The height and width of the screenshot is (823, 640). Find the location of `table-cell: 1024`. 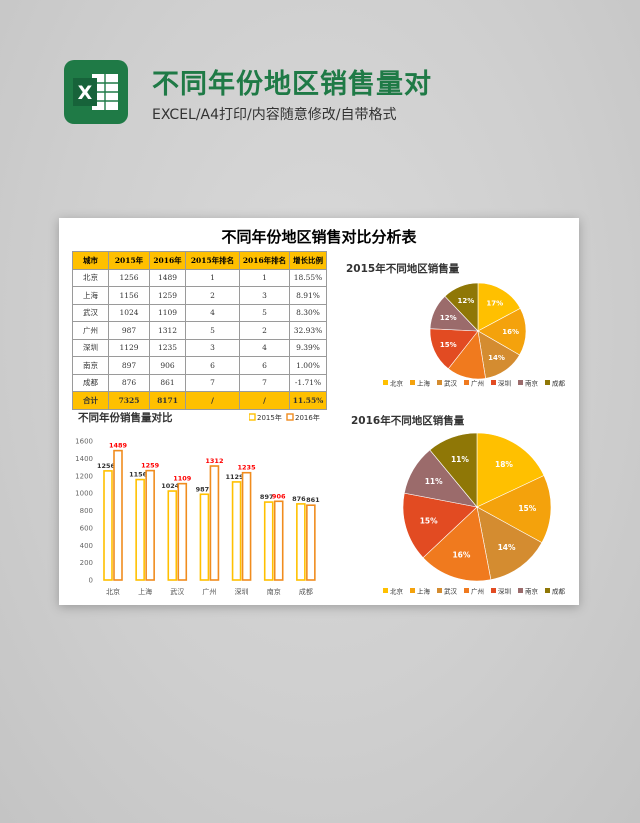

table-cell: 1024 is located at coordinates (129, 312).